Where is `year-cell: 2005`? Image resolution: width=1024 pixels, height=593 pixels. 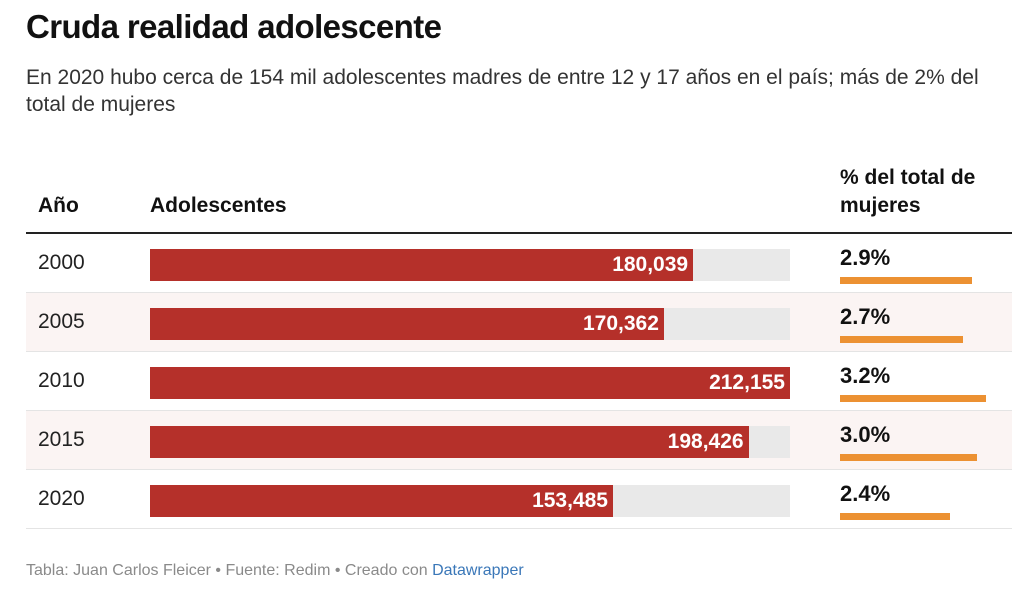
year-cell: 2005 is located at coordinates (61, 321).